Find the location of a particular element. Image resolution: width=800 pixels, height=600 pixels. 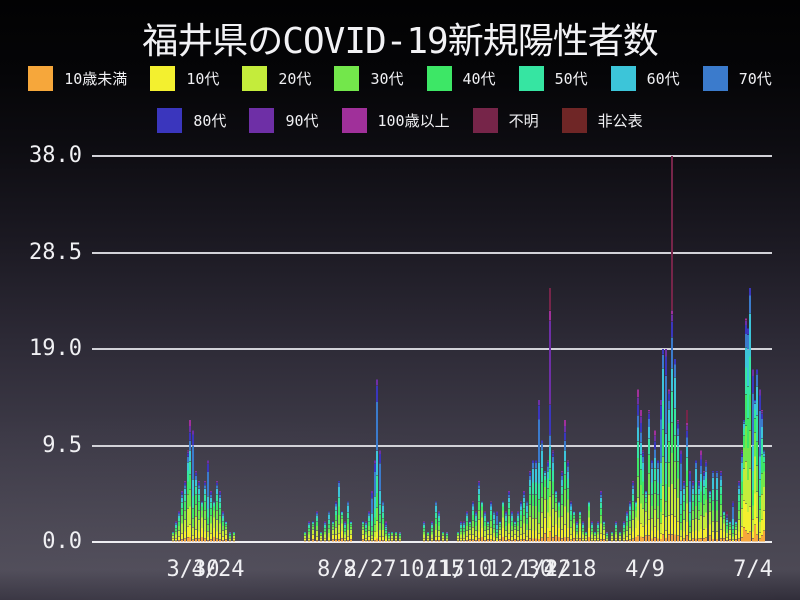

legend-label: 70代 is located at coordinates (755, 79).